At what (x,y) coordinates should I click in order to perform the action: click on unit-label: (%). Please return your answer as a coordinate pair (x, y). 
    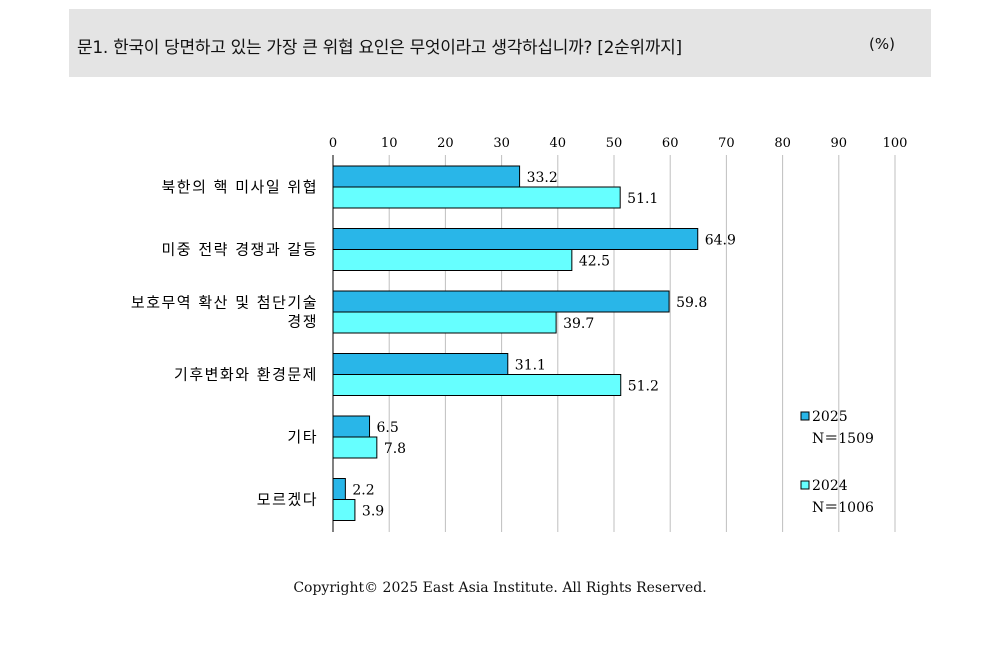
    Looking at the image, I should click on (882, 44).